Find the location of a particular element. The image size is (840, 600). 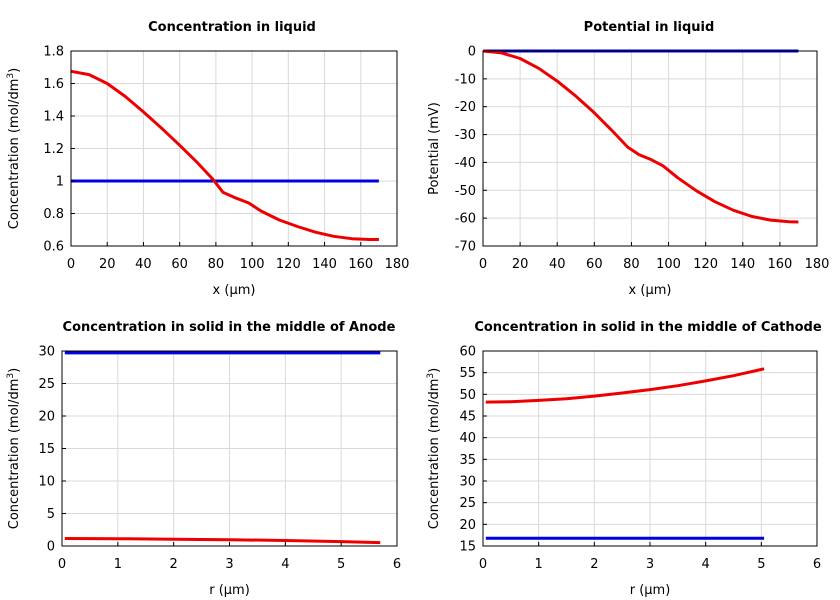

y-tick-label: 0.8 is located at coordinates (53, 214).